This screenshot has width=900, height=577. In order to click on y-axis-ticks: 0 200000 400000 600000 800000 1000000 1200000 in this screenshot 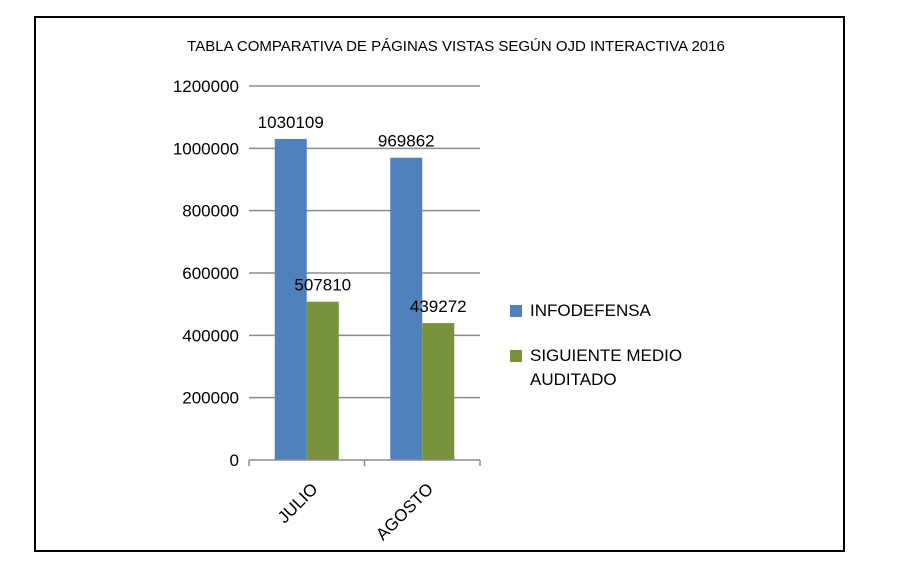, I will do `click(206, 273)`.